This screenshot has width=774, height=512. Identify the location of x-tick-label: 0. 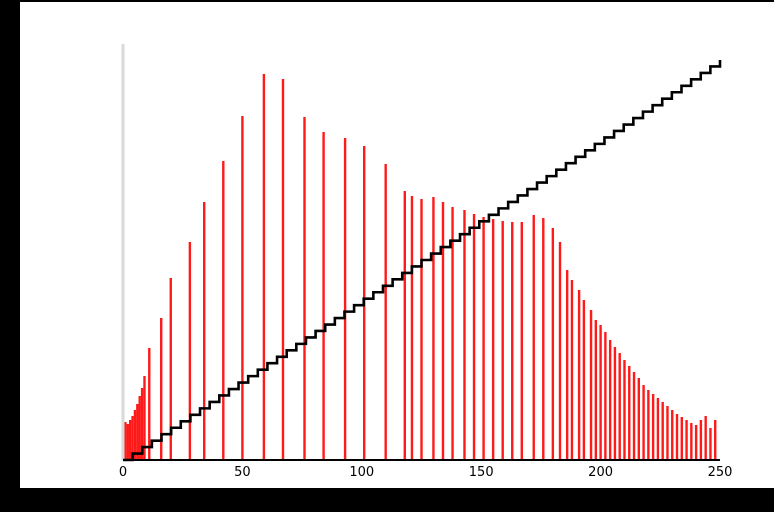
(123, 472).